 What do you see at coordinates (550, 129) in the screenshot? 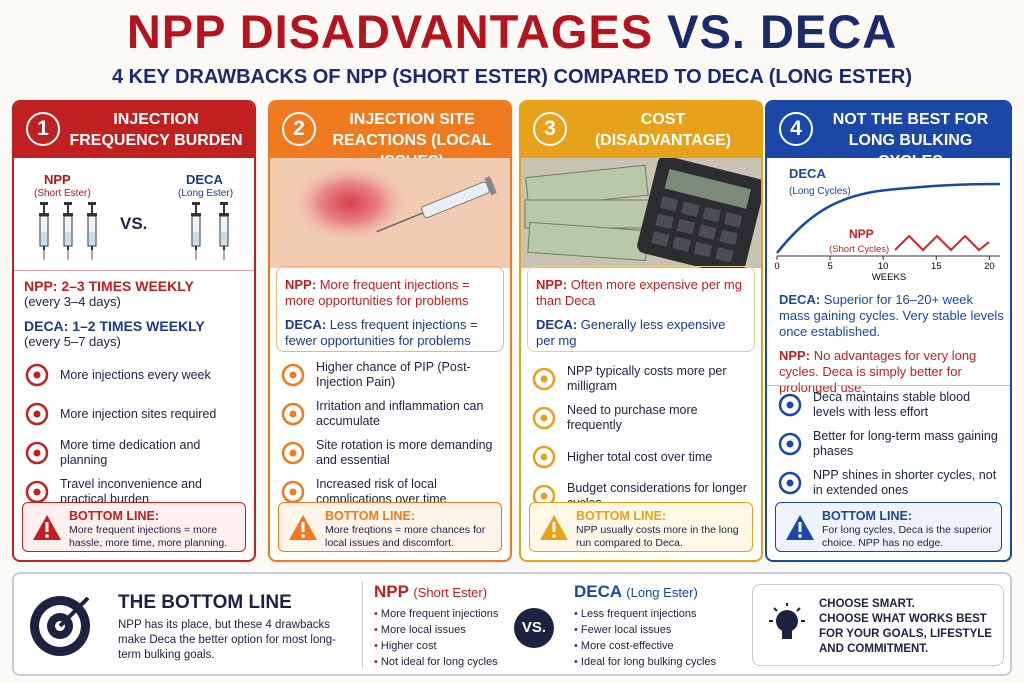
I see `card-number: 3` at bounding box center [550, 129].